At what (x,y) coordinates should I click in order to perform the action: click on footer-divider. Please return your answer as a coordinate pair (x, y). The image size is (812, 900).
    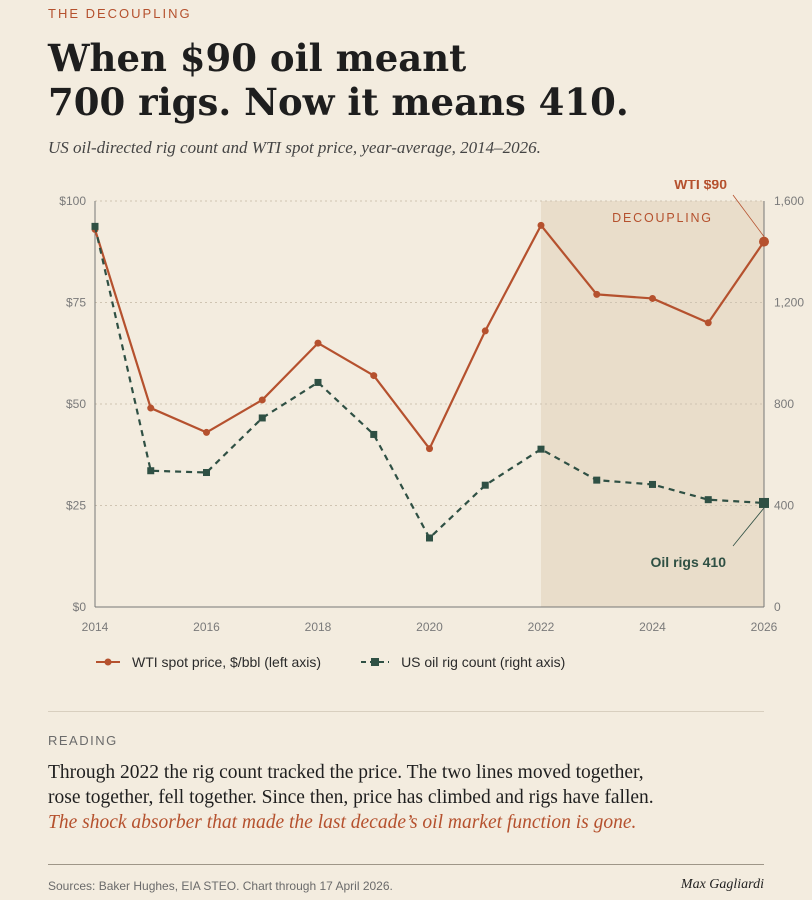
    Looking at the image, I should click on (406, 864).